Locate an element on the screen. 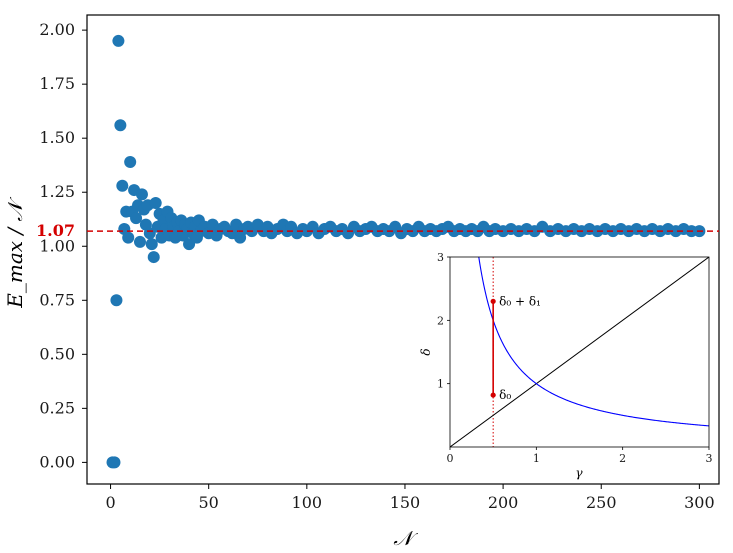 Image resolution: width=733 pixels, height=553 pixels. main-y-ticks: 0.00 0.25 0.50 0.75 1.00 1.25 1.50 1.75 2.00 is located at coordinates (63, 245).